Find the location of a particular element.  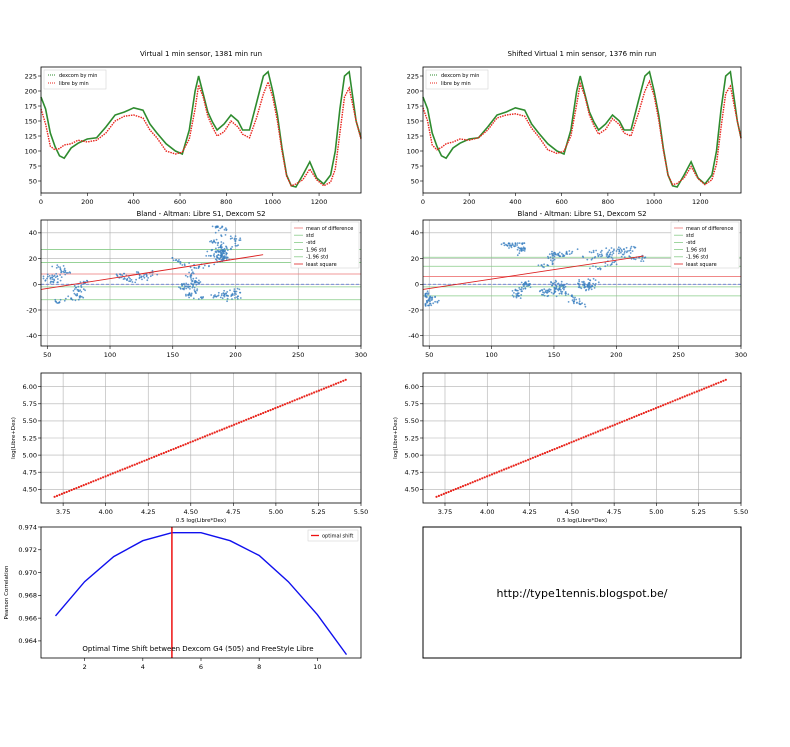

y-tick-label: -40 is located at coordinates (413, 336).